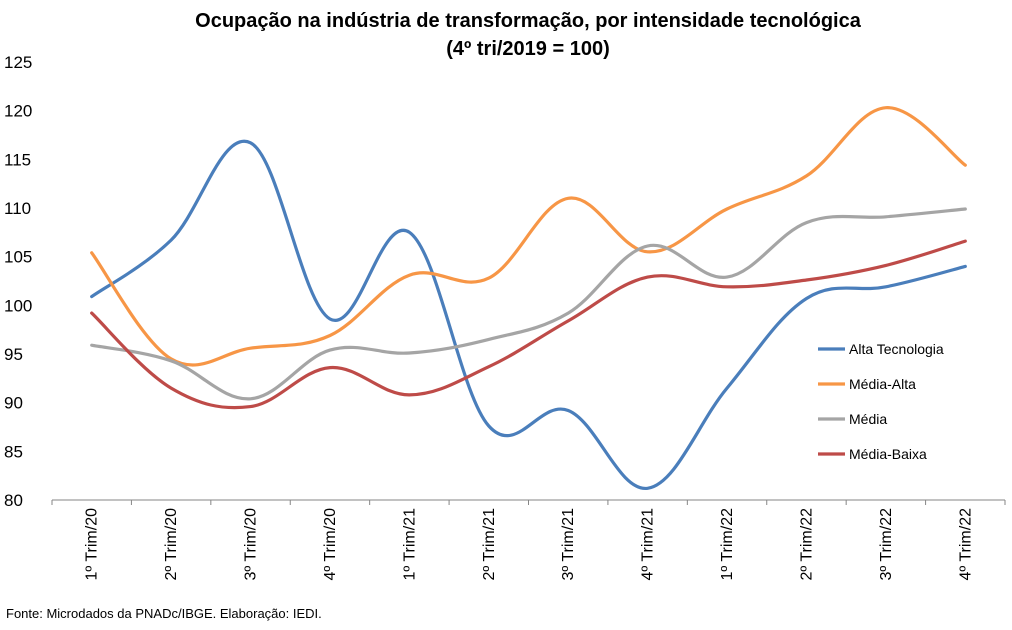  What do you see at coordinates (330, 544) in the screenshot?
I see `x-tick-label: 4º Trim/20` at bounding box center [330, 544].